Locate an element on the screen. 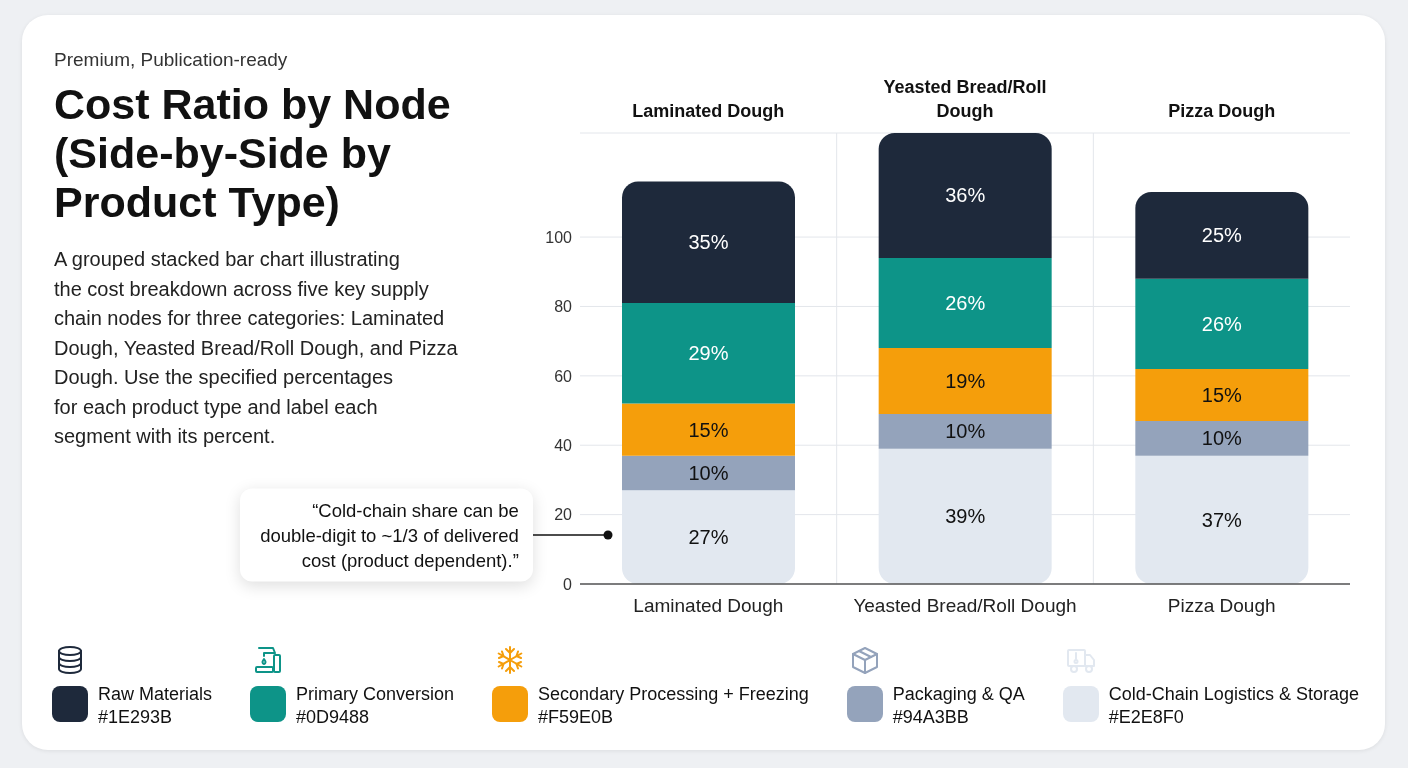  text: “Cold-chain share can be double-digit to ~1/3 of delivered cost (product dependent).” is located at coordinates (389, 535).